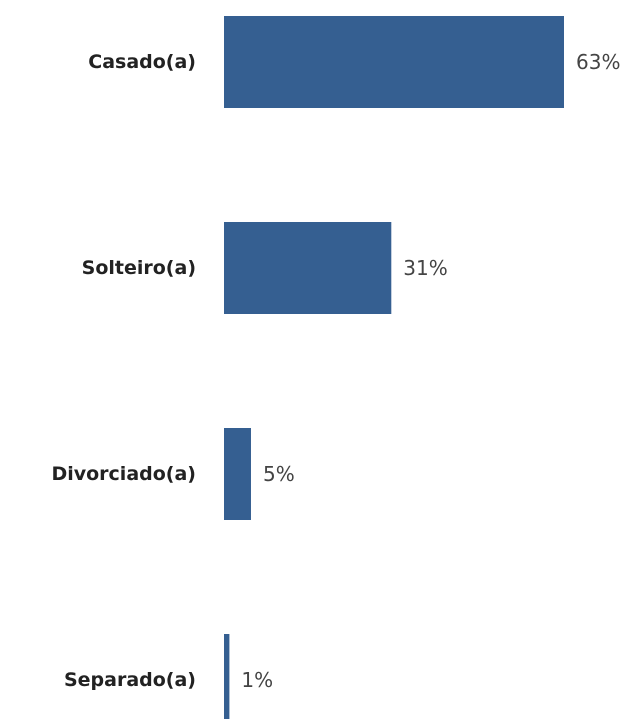  What do you see at coordinates (123, 474) in the screenshot?
I see `category-label-divorciado-a: Divorciado(a)` at bounding box center [123, 474].